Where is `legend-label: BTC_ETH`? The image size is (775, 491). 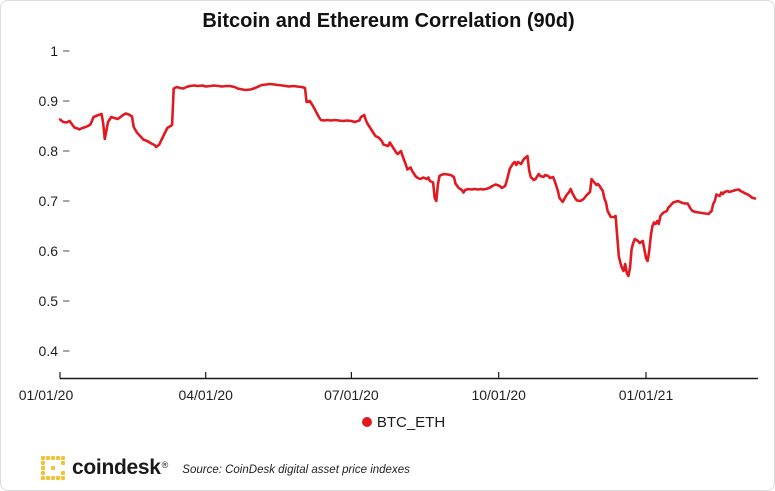
legend-label: BTC_ETH is located at coordinates (411, 422).